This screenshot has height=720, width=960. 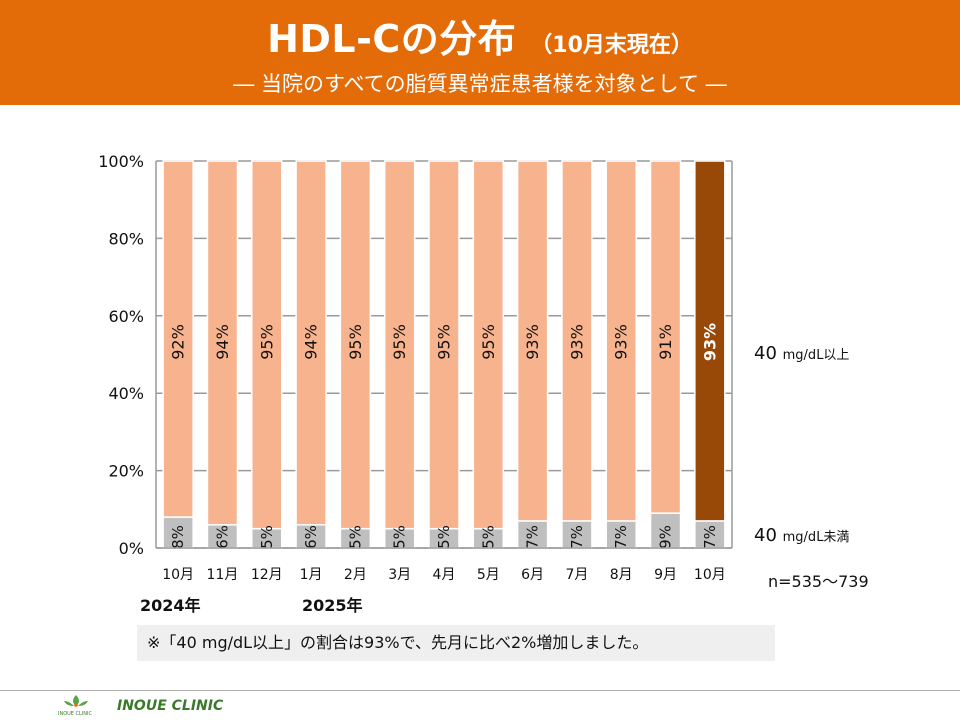 I want to click on x-tick-label: 1月, so click(x=311, y=575).